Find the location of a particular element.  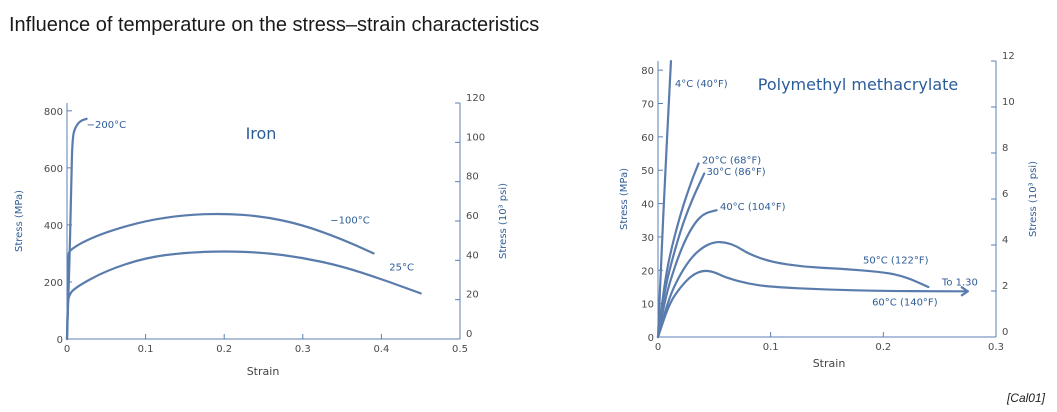

y2-tick-label: 100 is located at coordinates (475, 137).